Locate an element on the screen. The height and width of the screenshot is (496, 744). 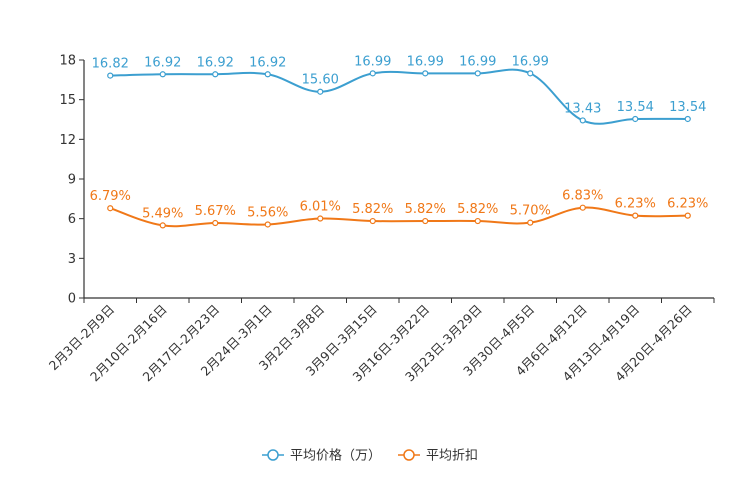
data-label: 5.67% is located at coordinates (215, 211).